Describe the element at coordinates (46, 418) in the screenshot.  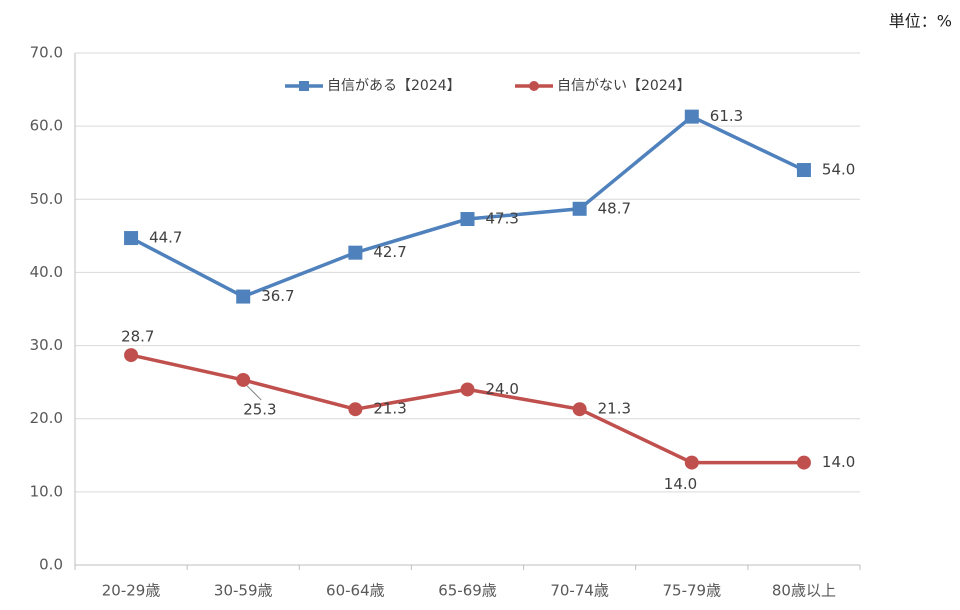
I see `y-tick-label: 20.0` at that location.